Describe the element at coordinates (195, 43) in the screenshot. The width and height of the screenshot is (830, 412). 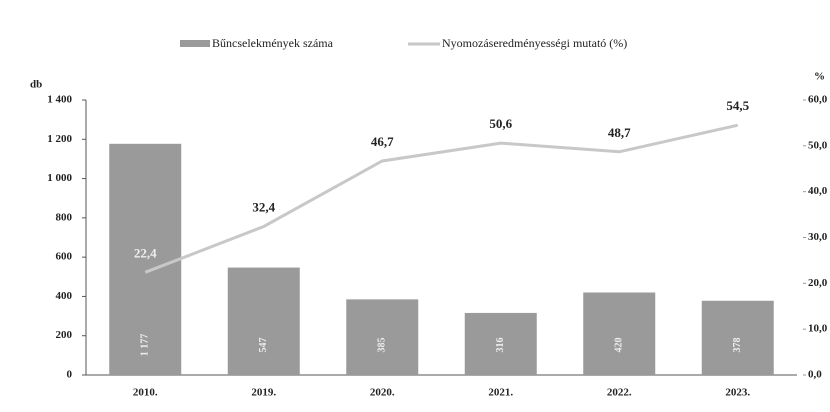
I see `legend-swatch` at that location.